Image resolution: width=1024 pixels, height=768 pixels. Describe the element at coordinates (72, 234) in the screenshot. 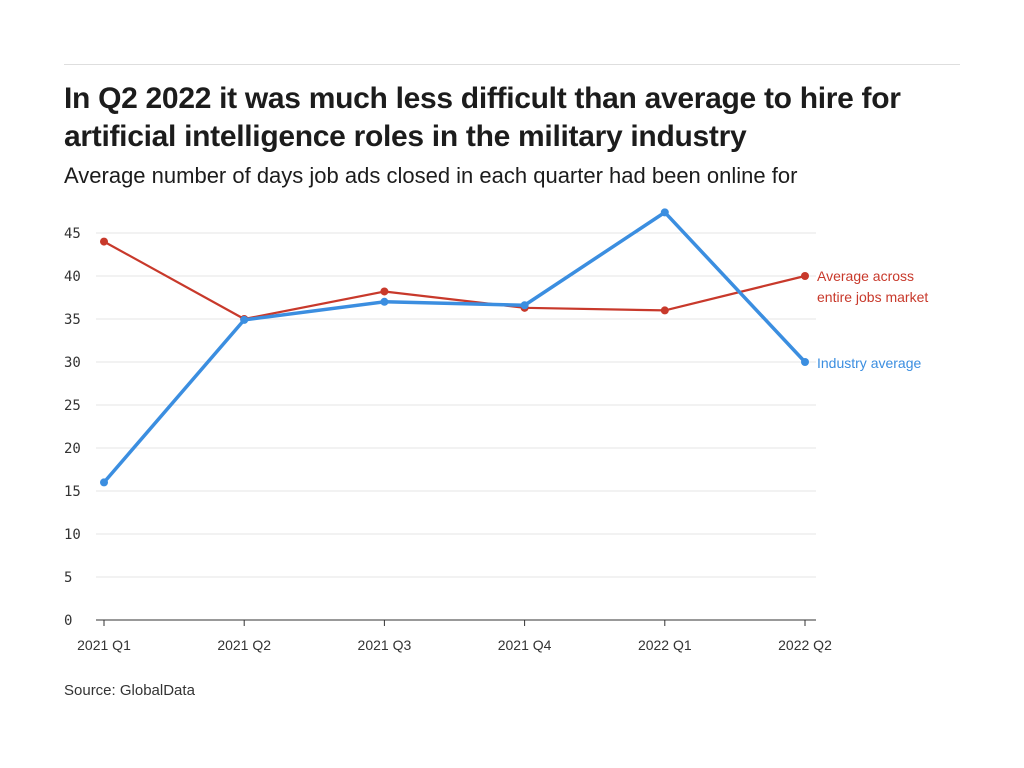

I see `y-tick-label: 45` at that location.